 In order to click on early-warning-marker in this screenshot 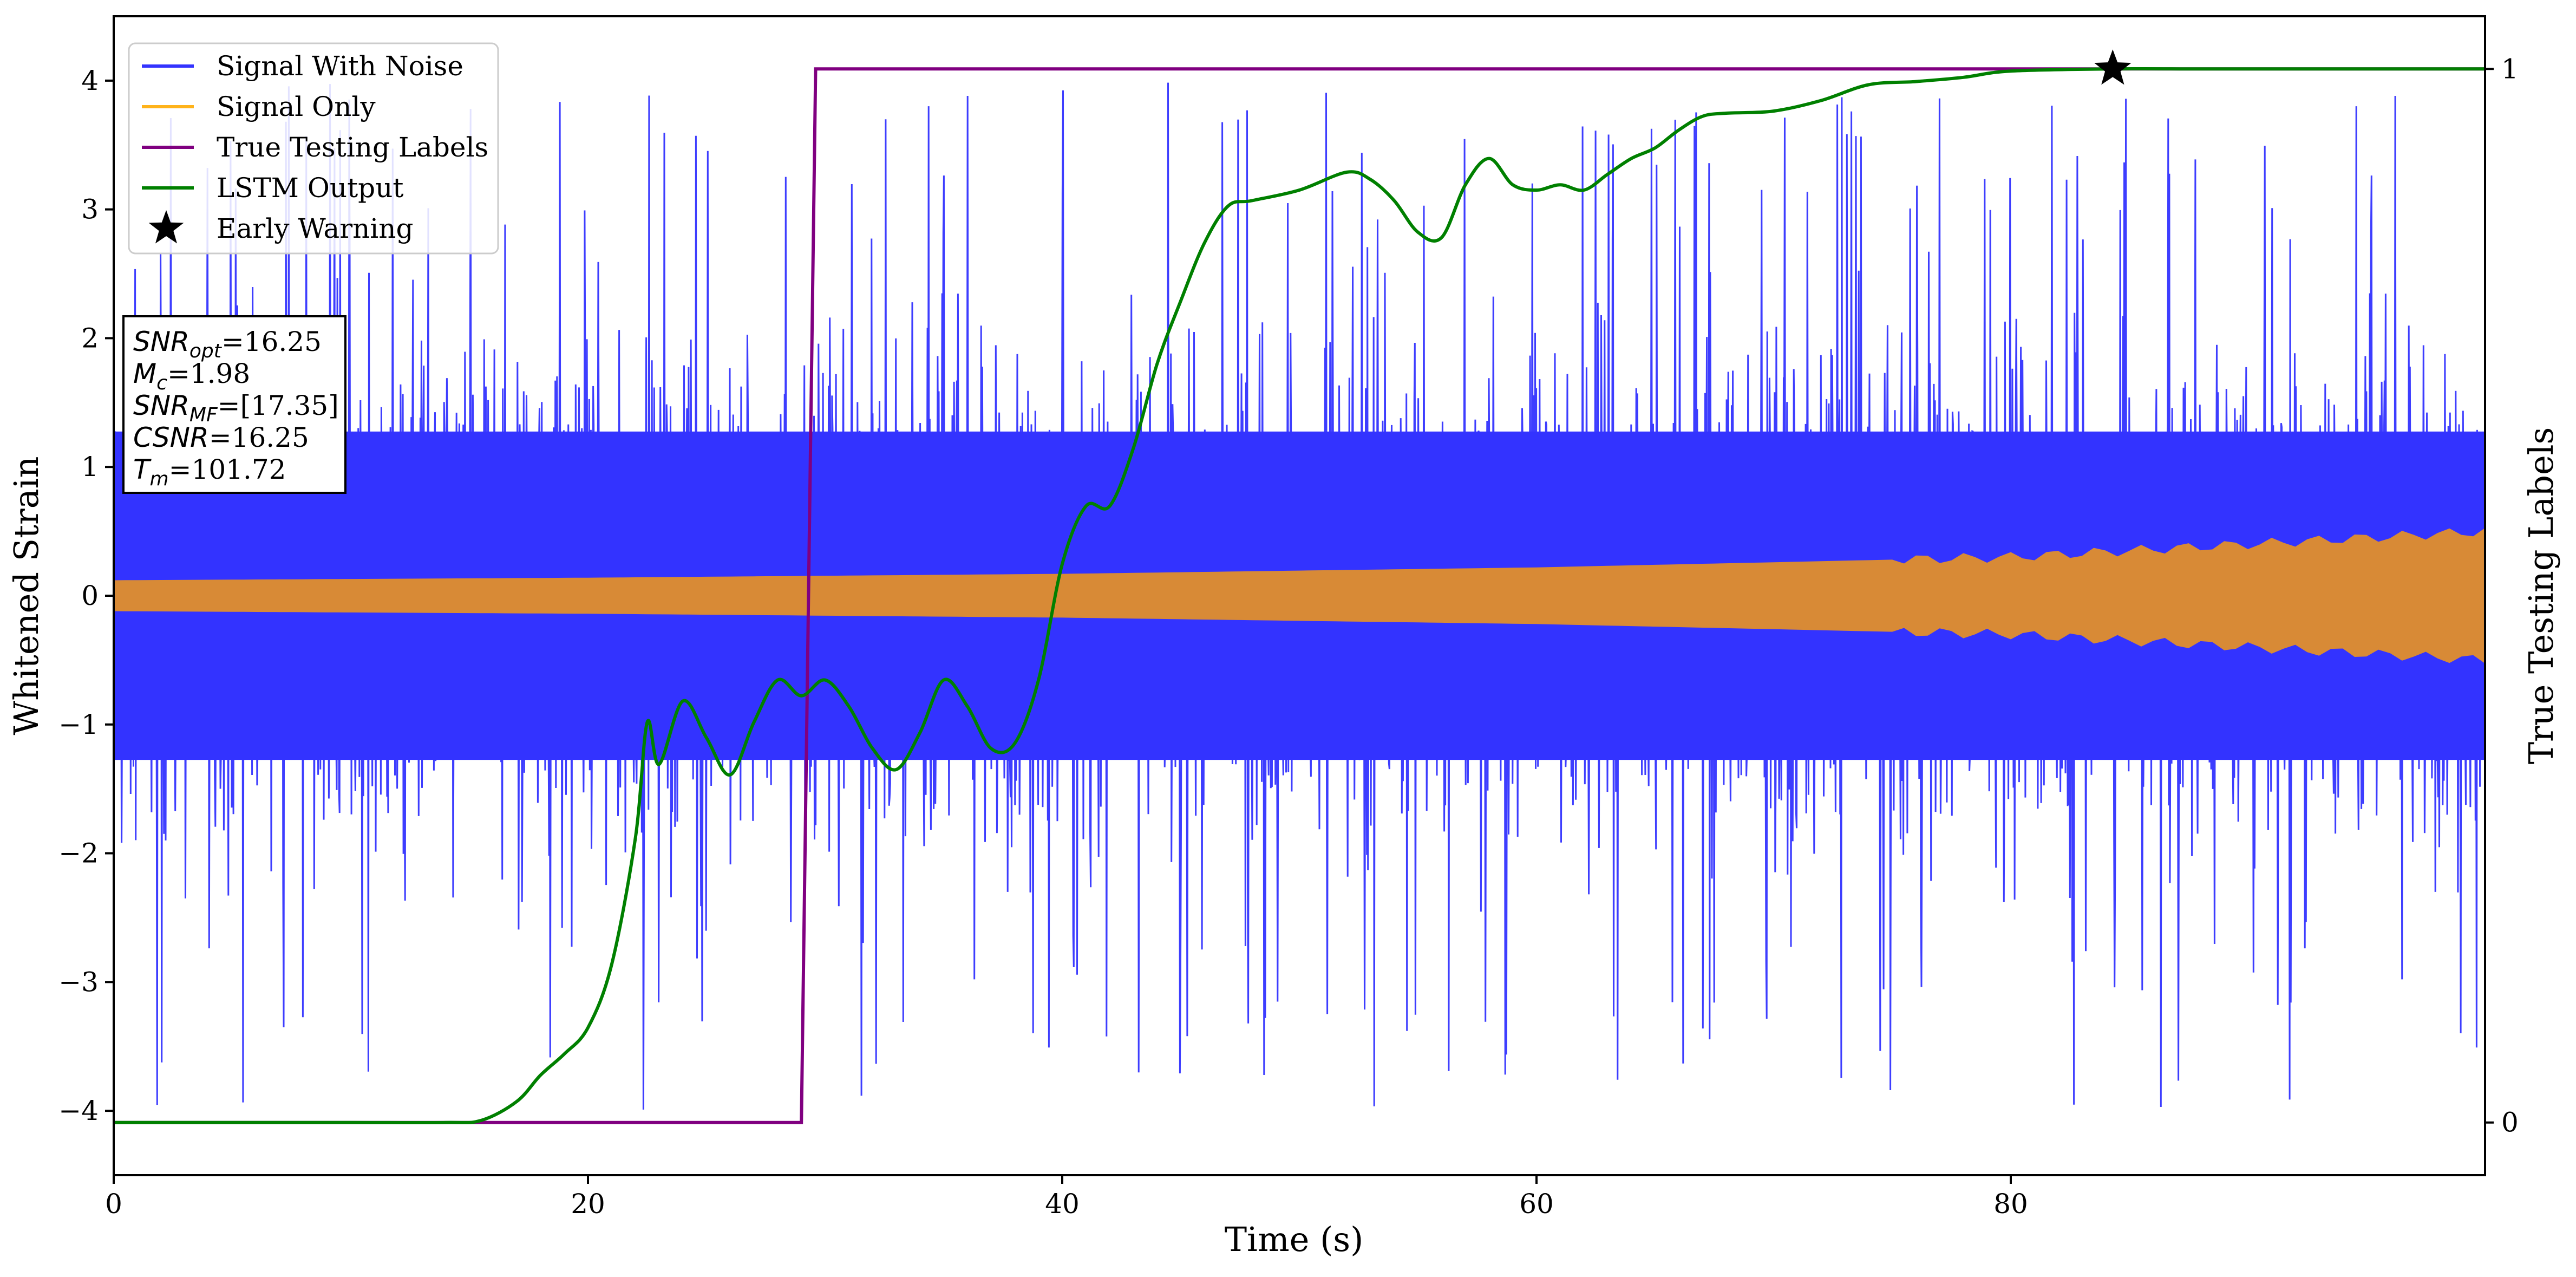, I will do `click(2113, 67)`.